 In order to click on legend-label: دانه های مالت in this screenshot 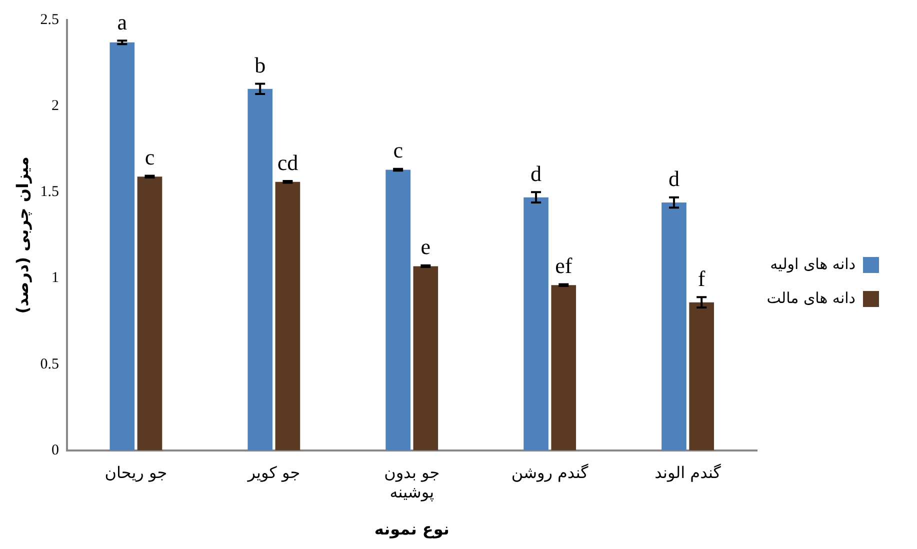, I will do `click(811, 297)`.